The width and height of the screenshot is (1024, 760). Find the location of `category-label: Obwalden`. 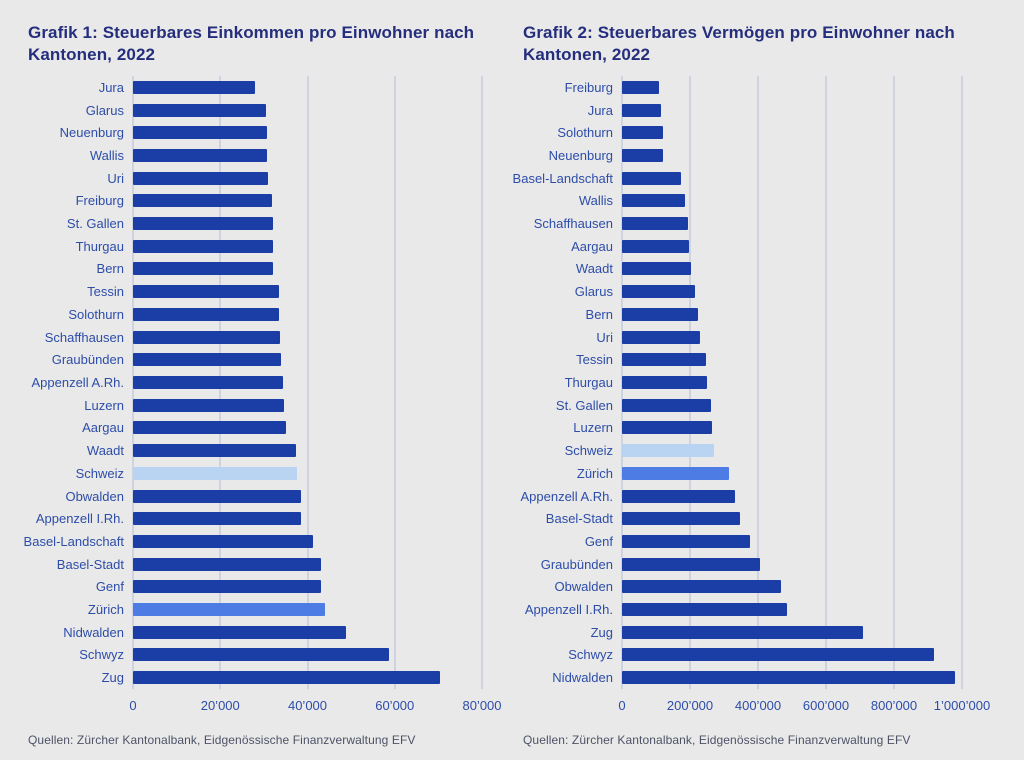

category-label: Obwalden is located at coordinates (583, 587).